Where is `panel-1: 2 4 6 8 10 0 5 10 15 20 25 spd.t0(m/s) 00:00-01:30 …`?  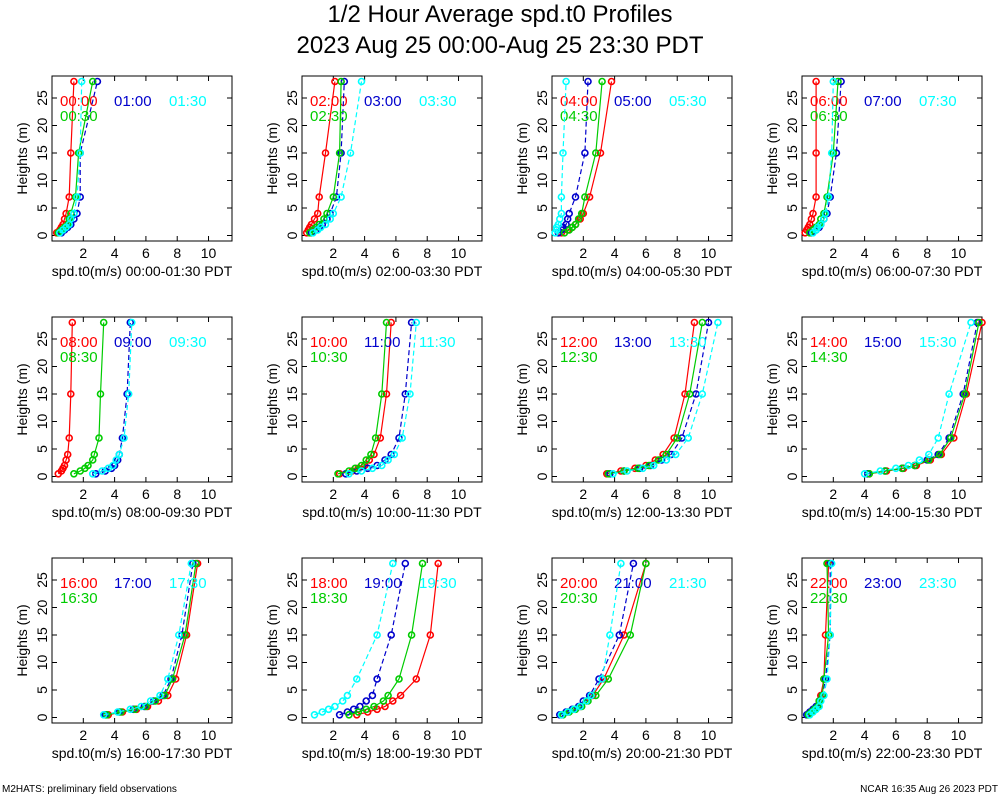 panel-1: 2 4 6 8 10 0 5 10 15 20 25 spd.t0(m/s) 00:00-01:30 … is located at coordinates (123, 177).